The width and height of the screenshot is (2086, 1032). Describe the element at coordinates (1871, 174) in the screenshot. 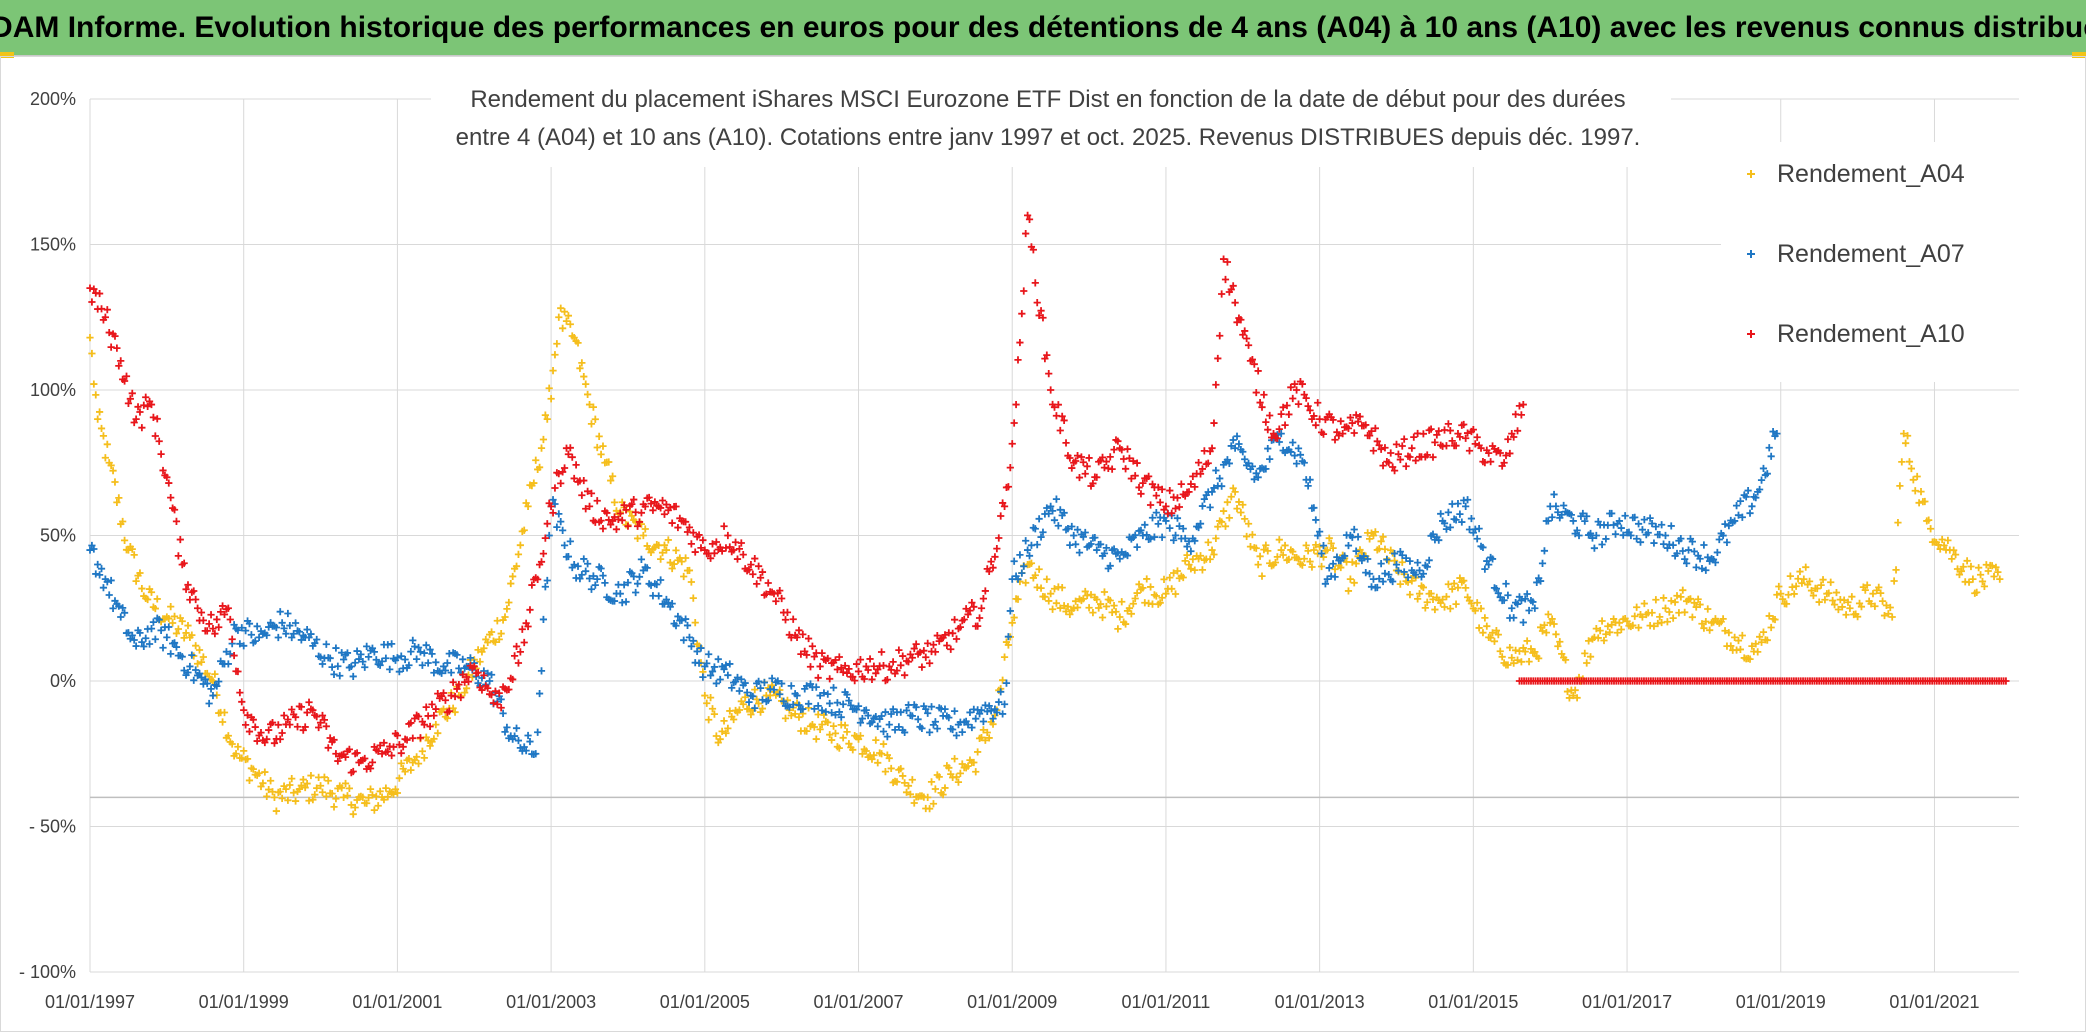

I see `legend-label: Rendement_A04` at that location.